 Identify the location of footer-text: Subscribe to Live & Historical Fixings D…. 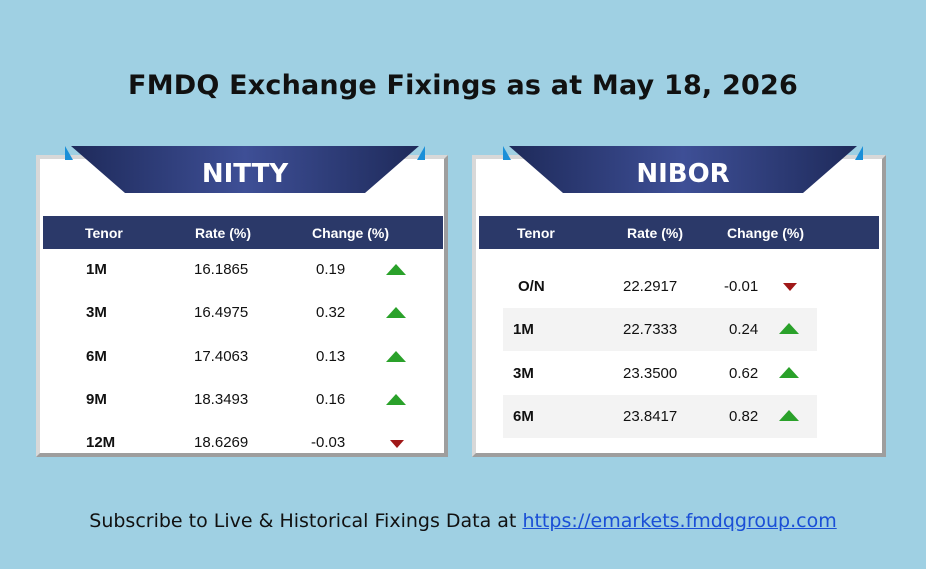
(306, 521).